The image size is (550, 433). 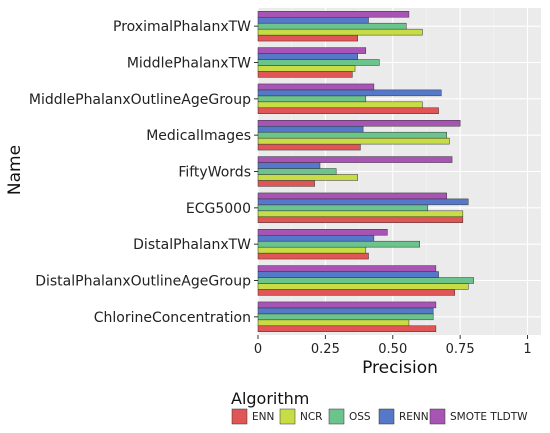 I want to click on legend-label: SMOTE TLDTW, so click(x=489, y=417).